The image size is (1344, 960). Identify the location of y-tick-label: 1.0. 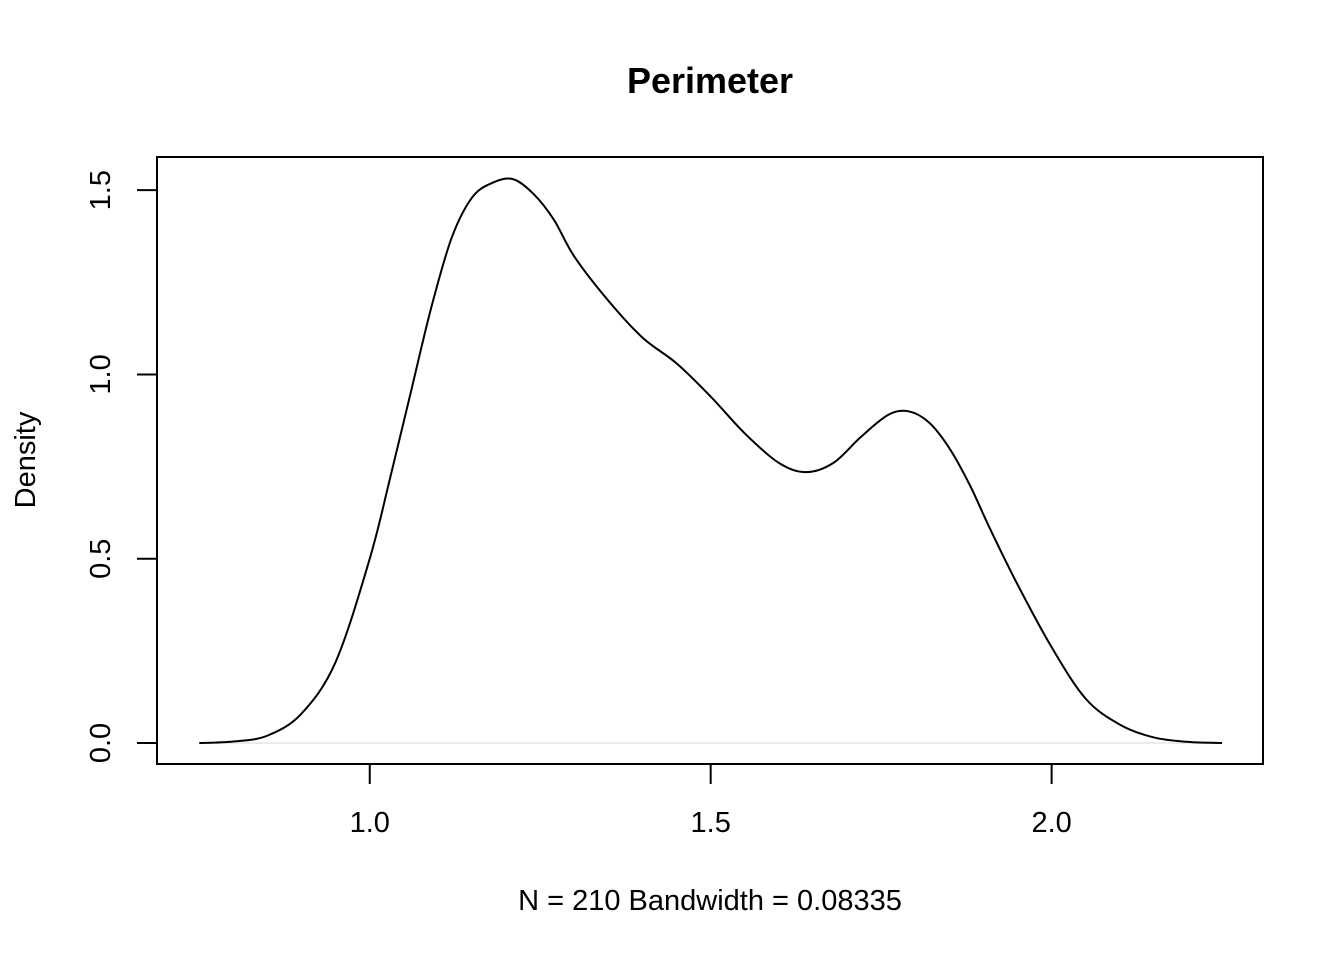
(101, 374).